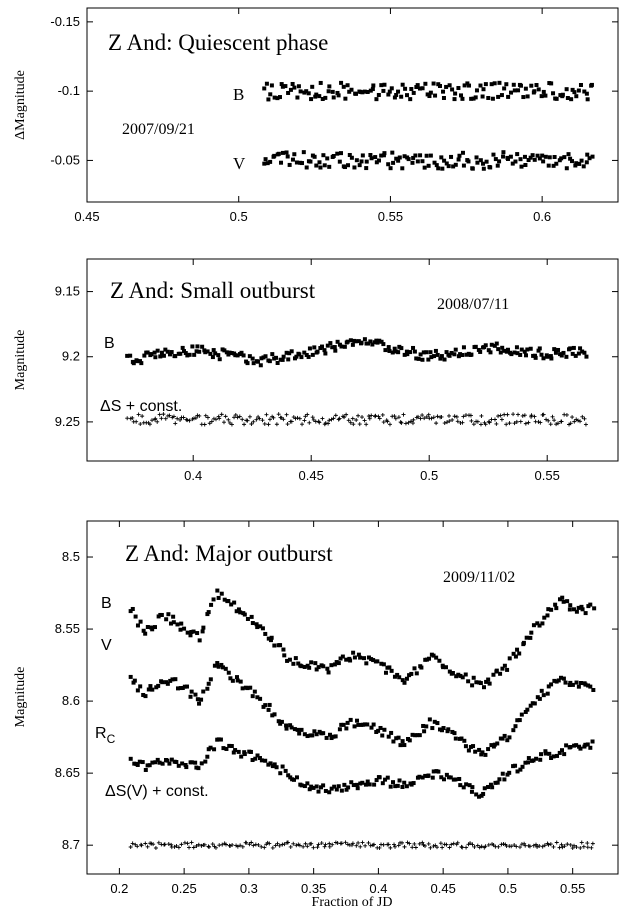 This screenshot has width=637, height=916. What do you see at coordinates (20, 105) in the screenshot?
I see `y-axis-label: ΔMagnitude` at bounding box center [20, 105].